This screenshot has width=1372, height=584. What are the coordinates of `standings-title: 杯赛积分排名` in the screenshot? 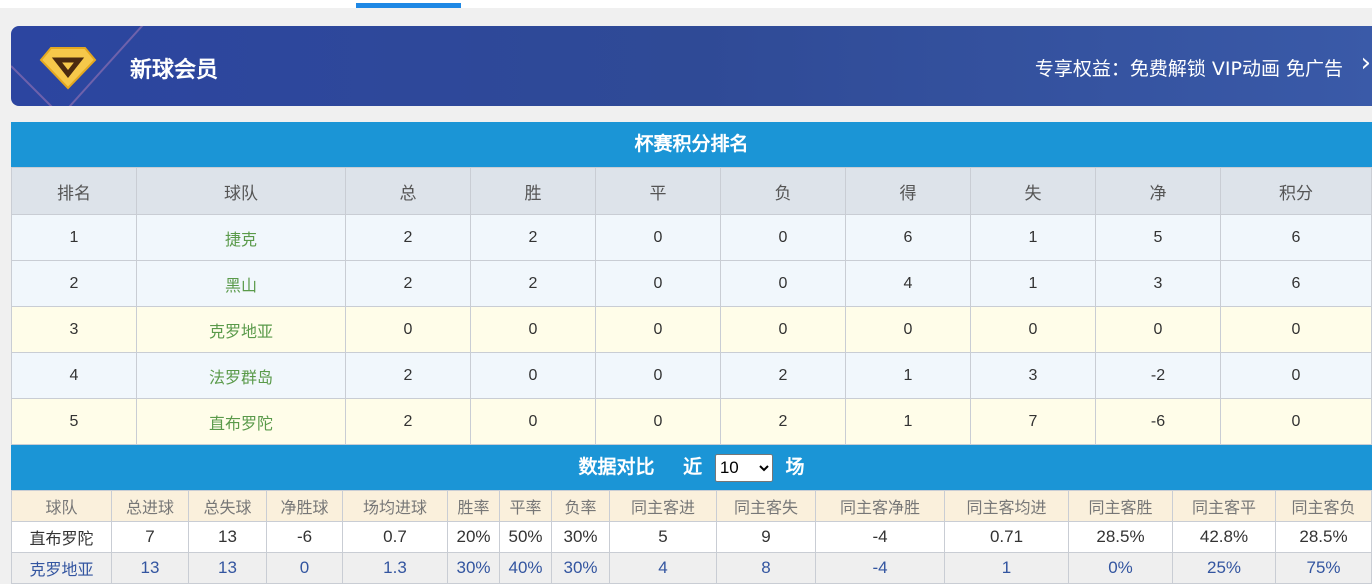 It's located at (691, 144).